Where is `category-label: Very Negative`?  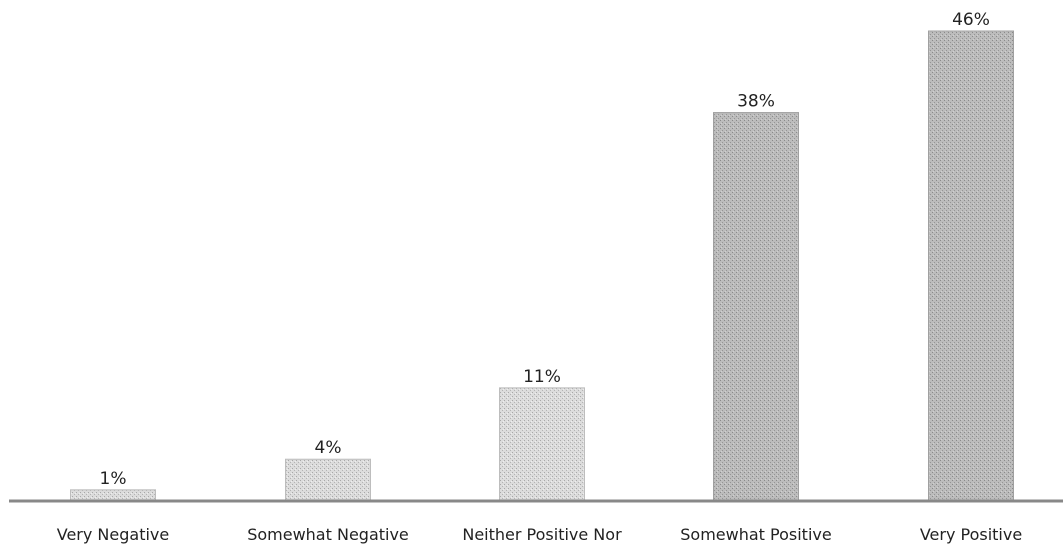
category-label: Very Negative is located at coordinates (113, 534).